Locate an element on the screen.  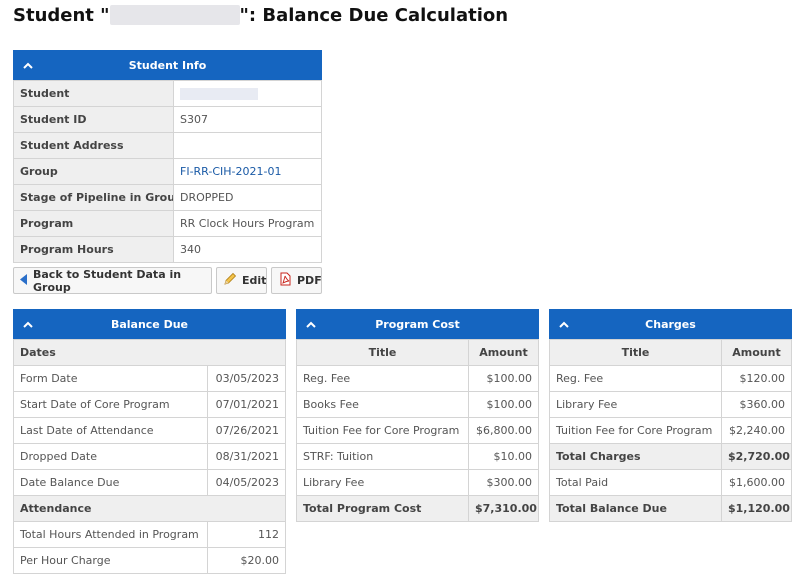
program-cost-title: Program Cost is located at coordinates (417, 324).